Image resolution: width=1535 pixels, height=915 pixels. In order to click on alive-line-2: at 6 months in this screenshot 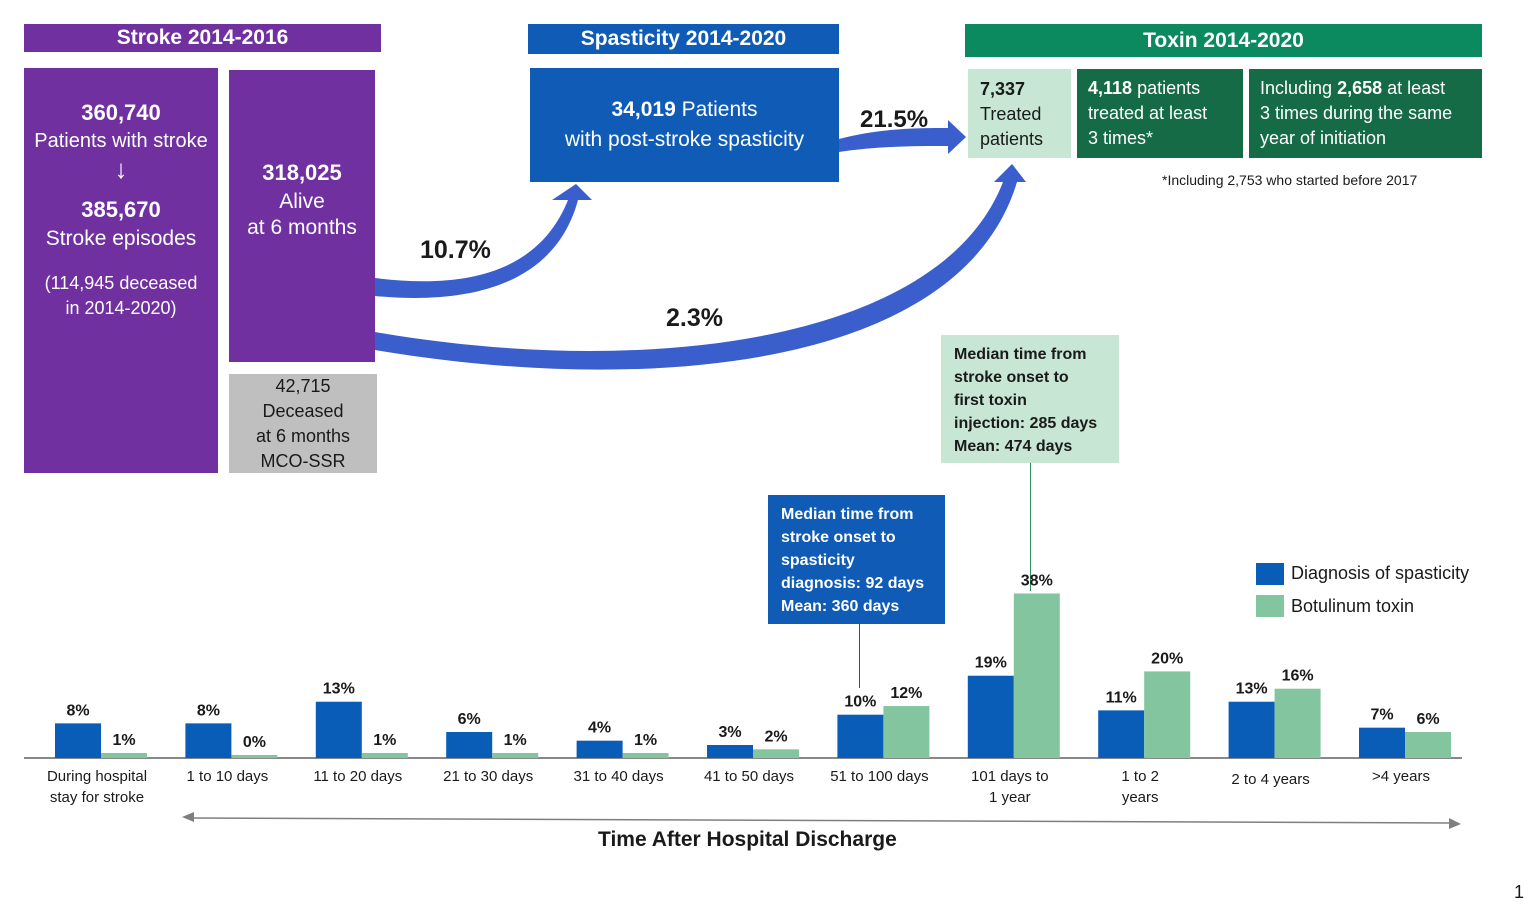, I will do `click(302, 227)`.